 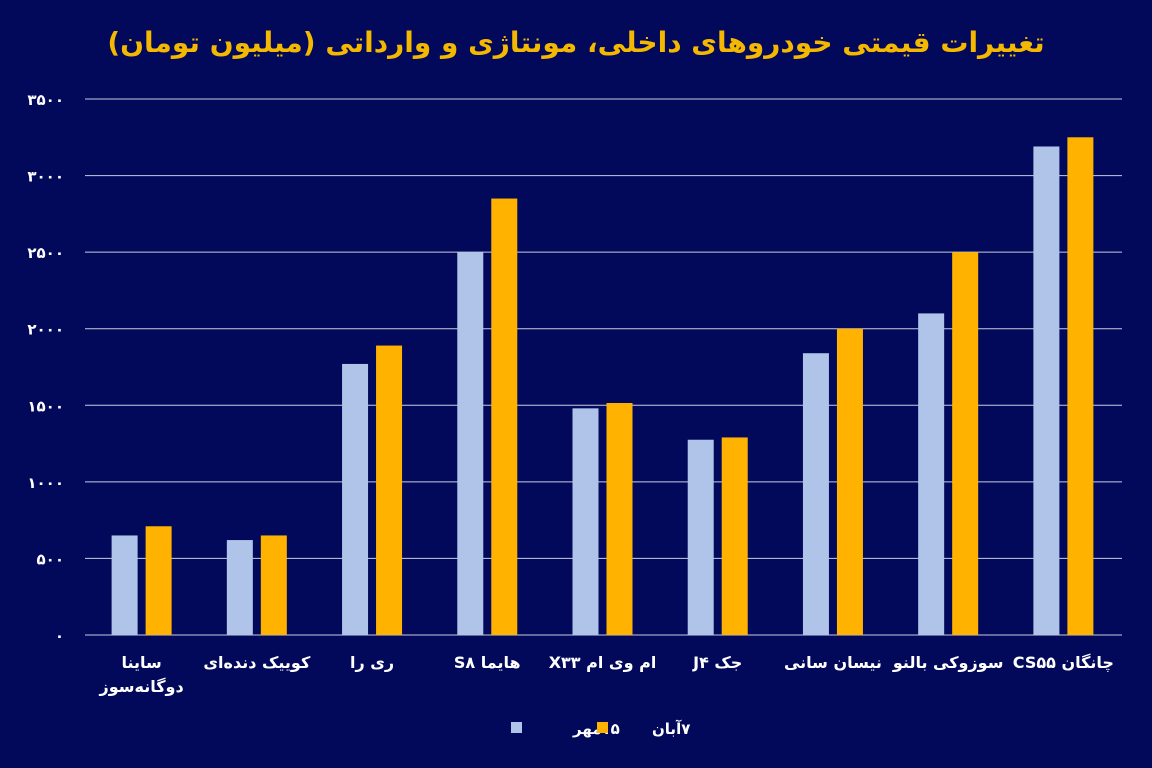 I want to click on legend-label: ۷آبان, so click(x=671, y=729).